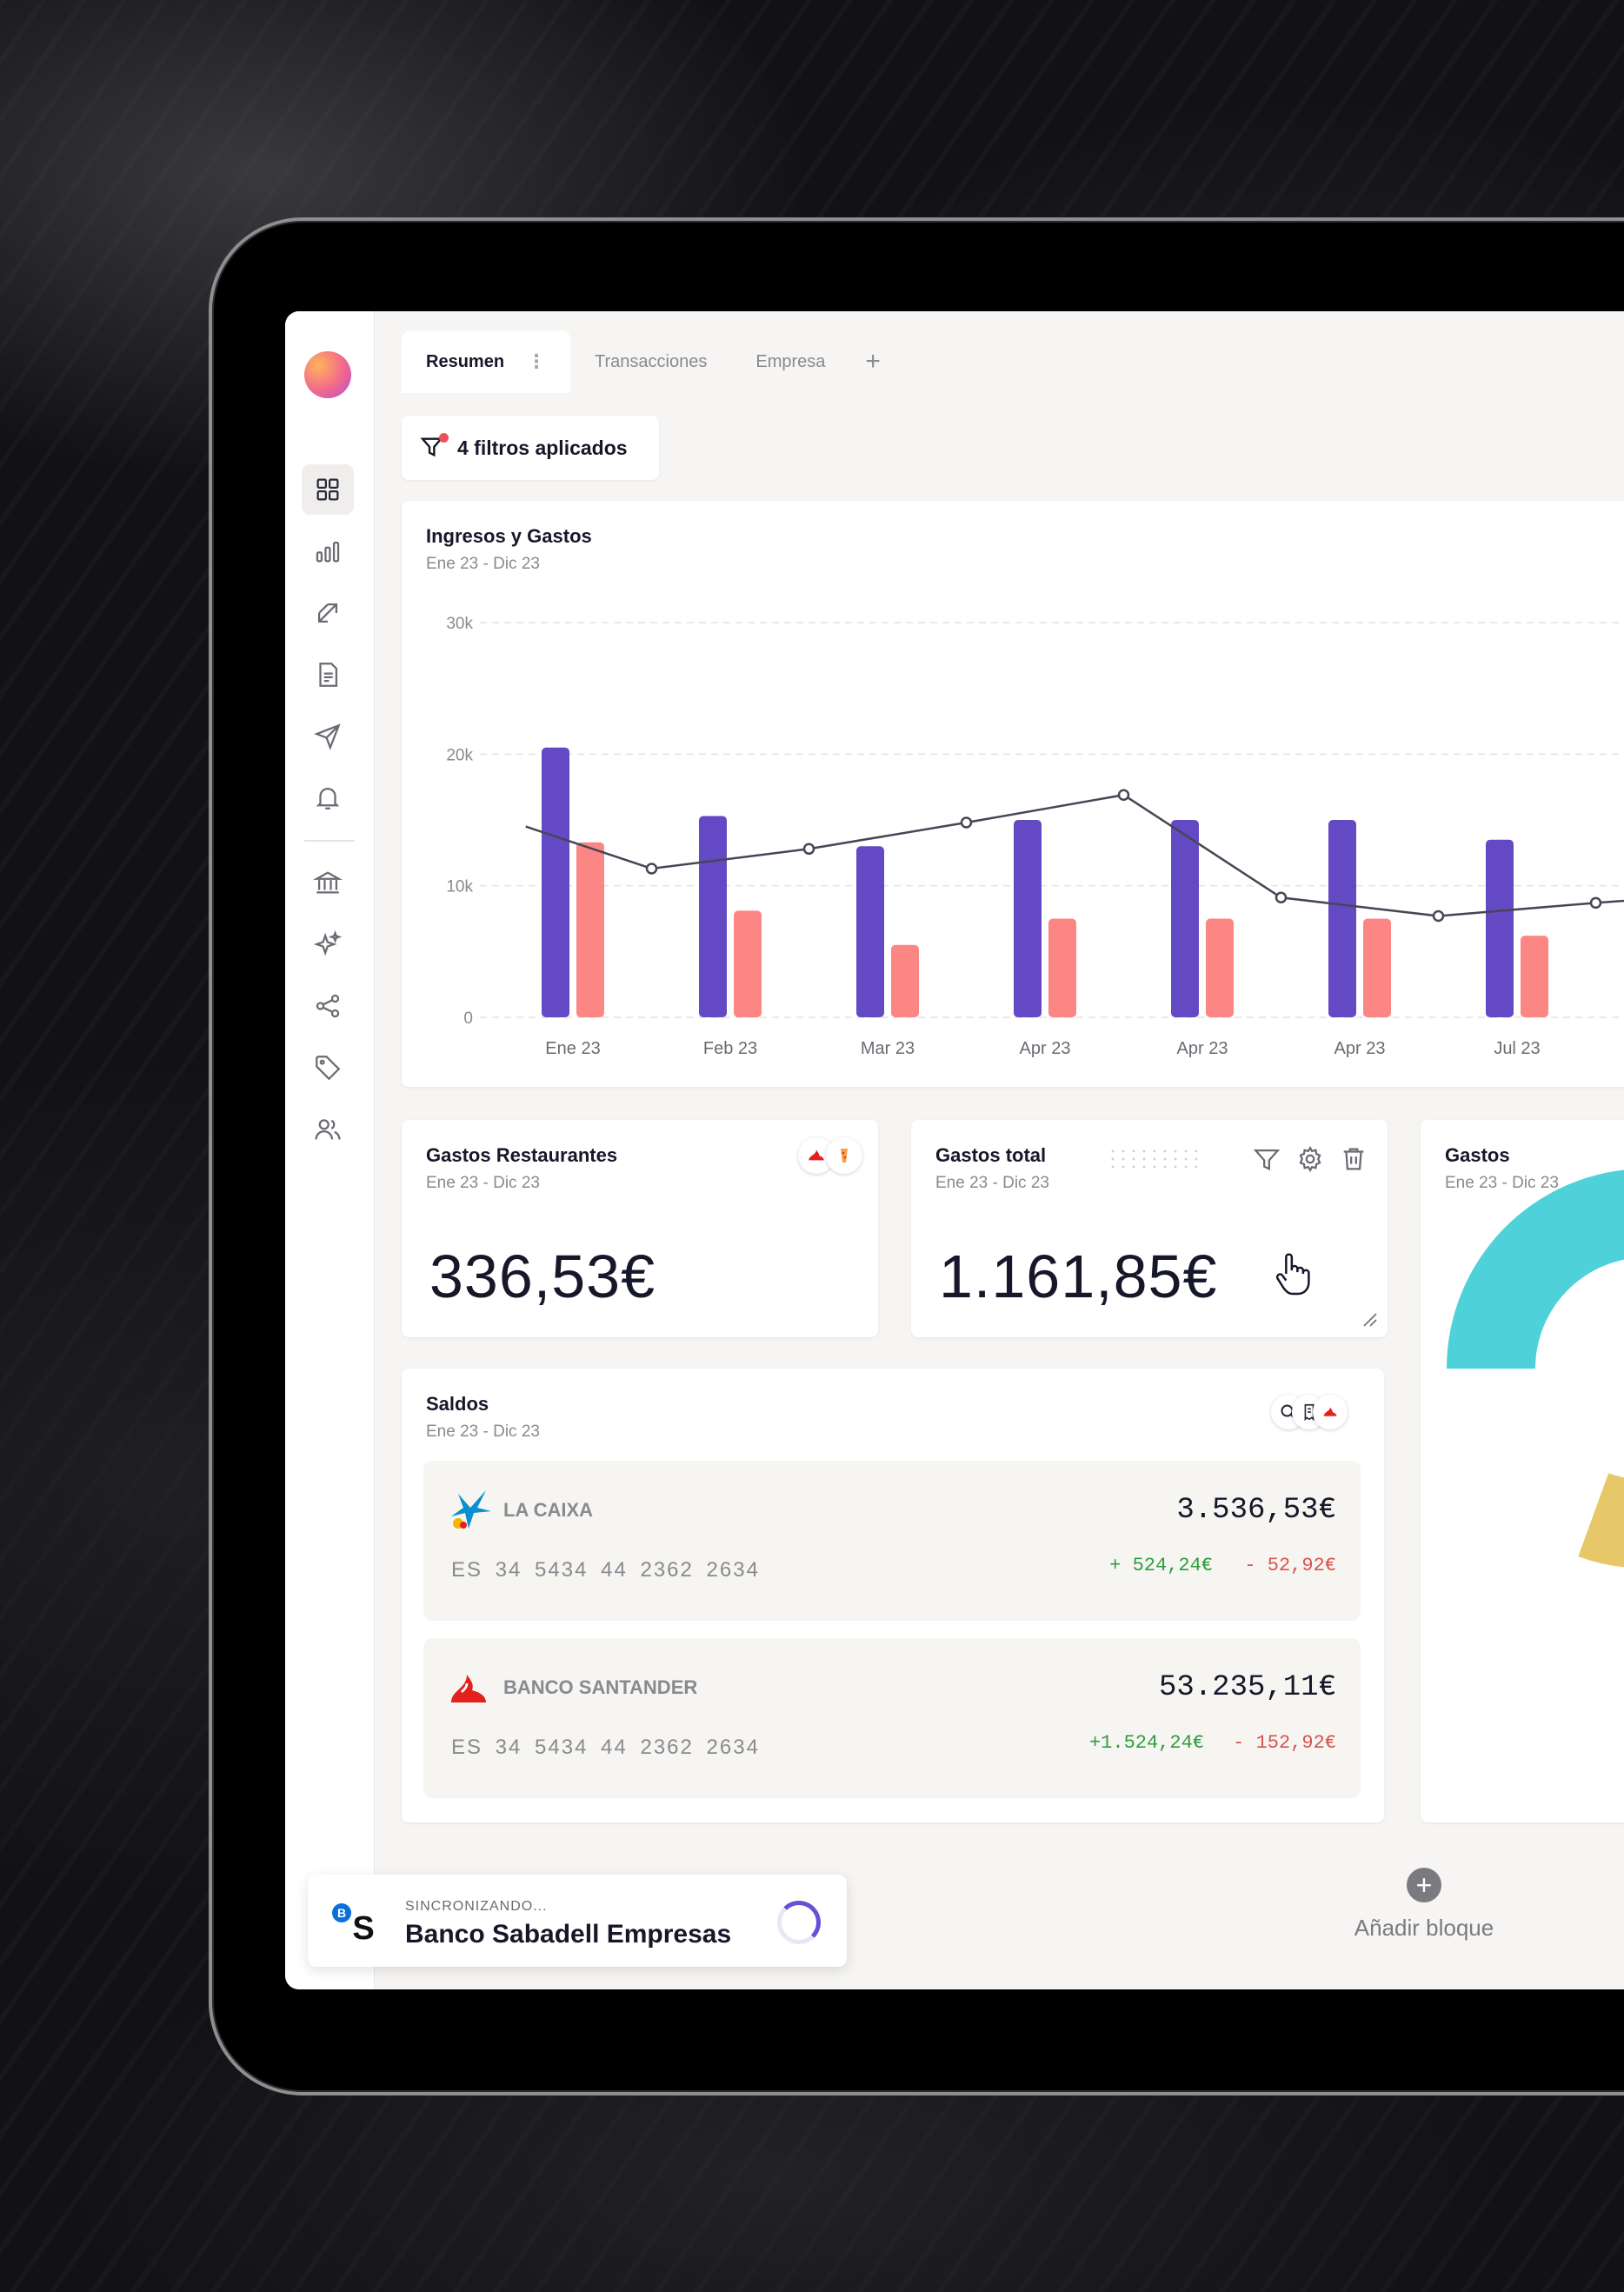 The width and height of the screenshot is (1624, 2292). Describe the element at coordinates (600, 1687) in the screenshot. I see `account-name: BANCO SANTANDER` at that location.